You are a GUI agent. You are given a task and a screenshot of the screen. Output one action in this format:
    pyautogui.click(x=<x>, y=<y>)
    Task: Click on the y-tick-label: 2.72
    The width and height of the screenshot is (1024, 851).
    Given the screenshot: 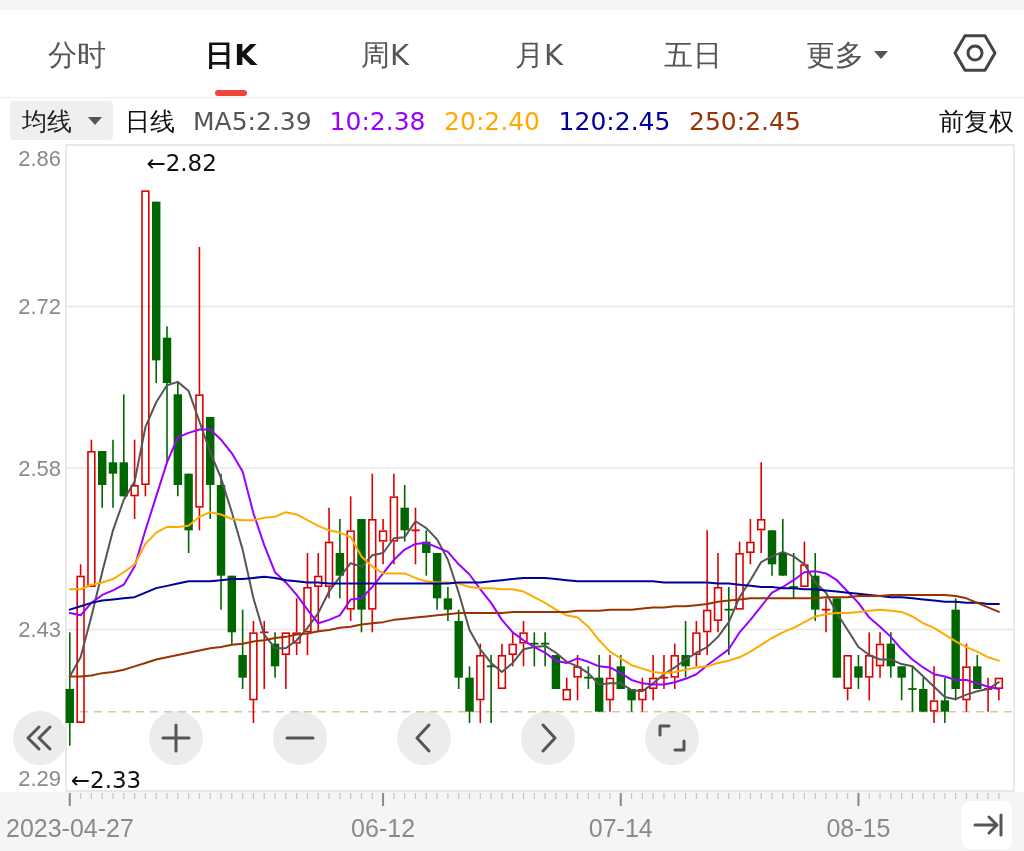 What is the action you would take?
    pyautogui.click(x=39, y=306)
    